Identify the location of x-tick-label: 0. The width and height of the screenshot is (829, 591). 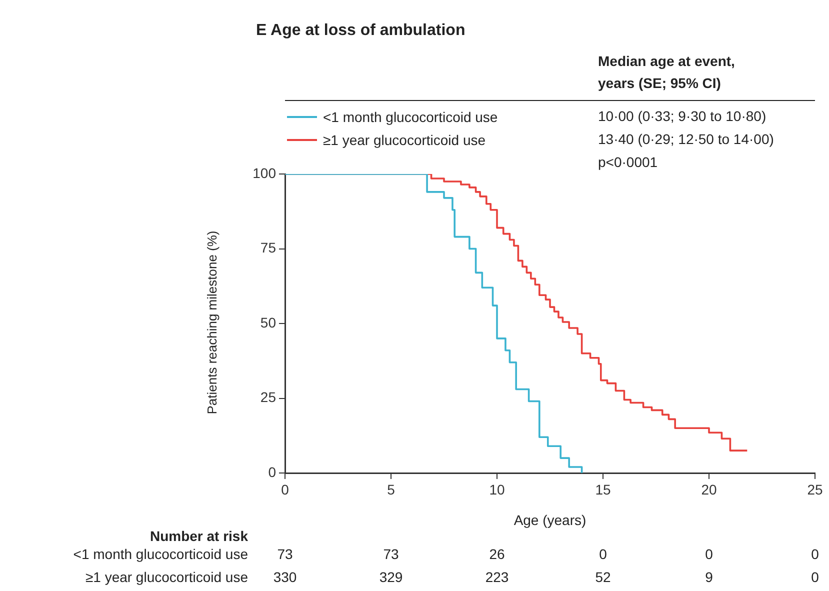
(285, 489).